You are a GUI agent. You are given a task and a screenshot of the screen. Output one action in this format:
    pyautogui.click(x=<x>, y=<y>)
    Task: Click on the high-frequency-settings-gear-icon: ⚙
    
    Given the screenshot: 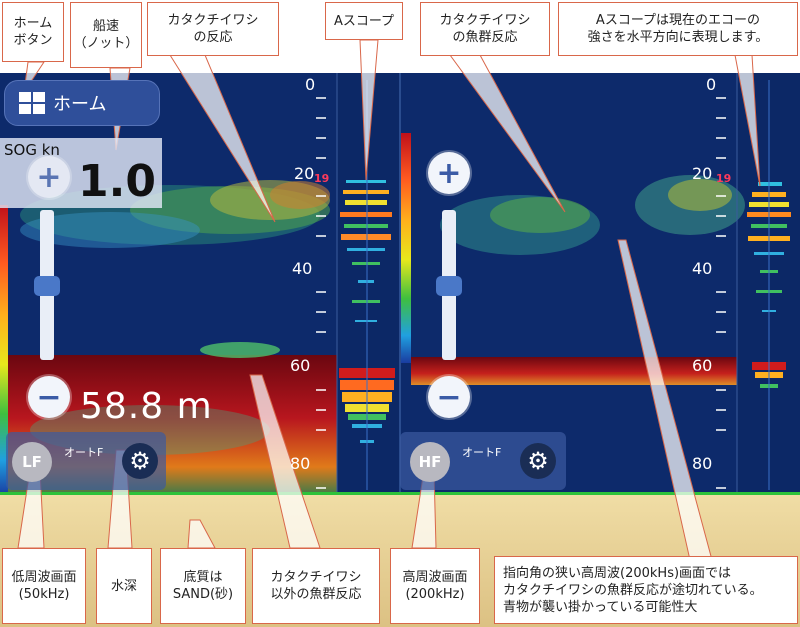 What is the action you would take?
    pyautogui.click(x=538, y=461)
    